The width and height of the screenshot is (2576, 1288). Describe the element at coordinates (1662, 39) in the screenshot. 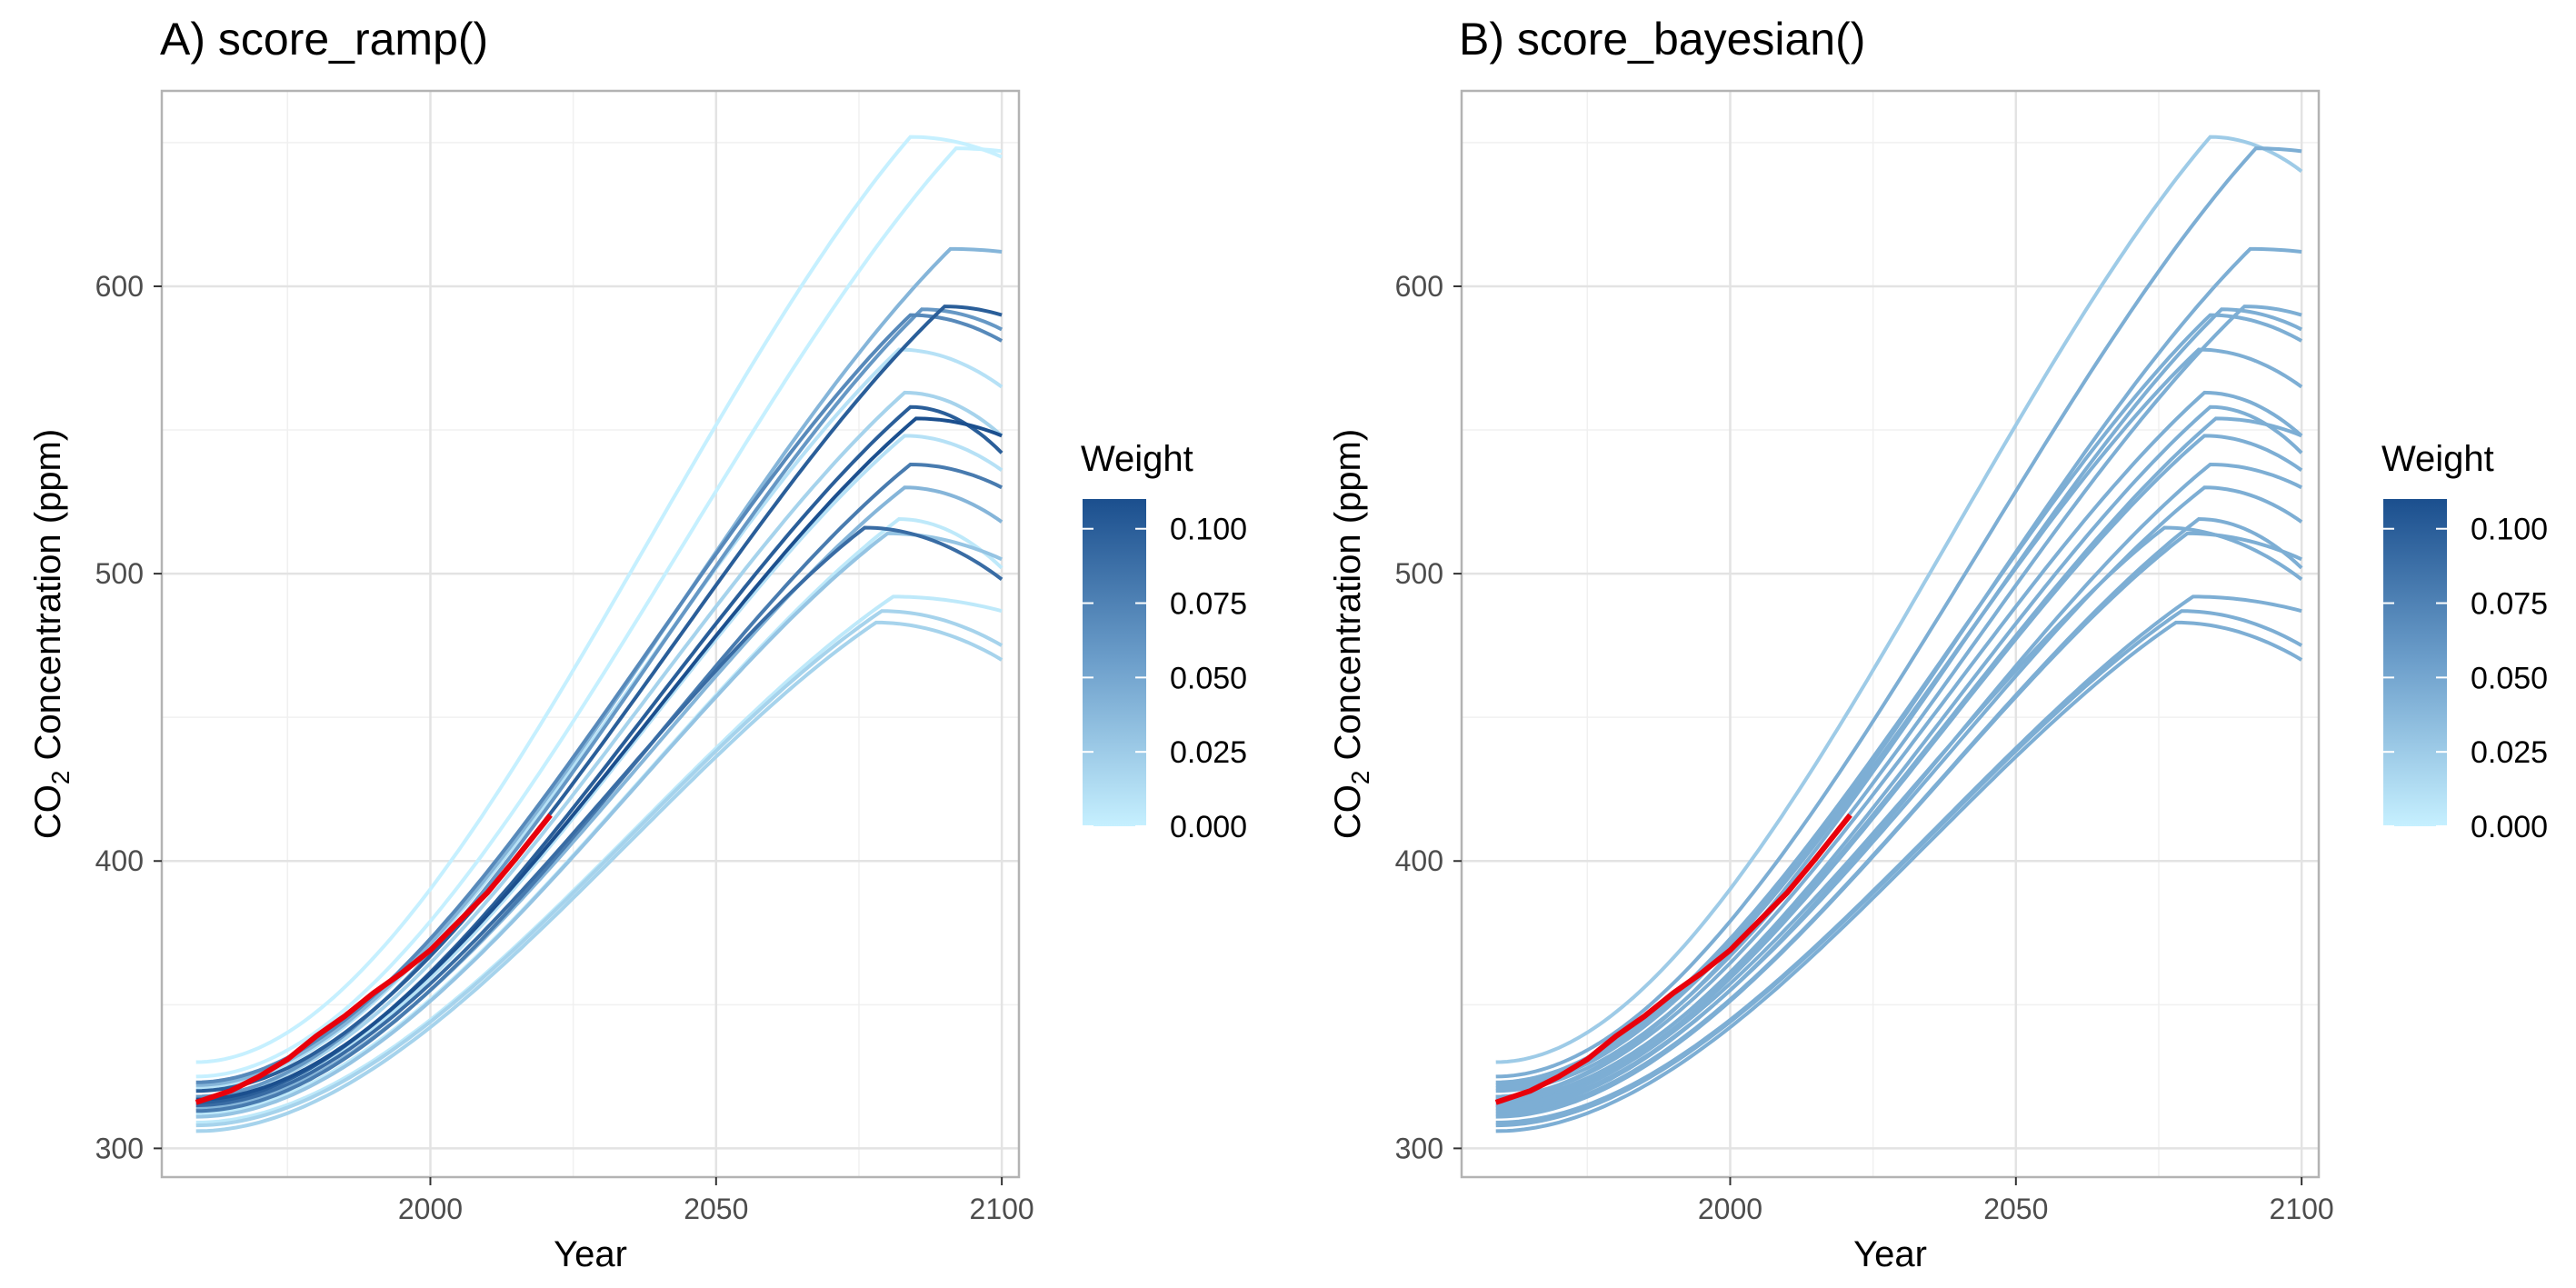

I see `chart-title: B) score_bayesian()` at that location.